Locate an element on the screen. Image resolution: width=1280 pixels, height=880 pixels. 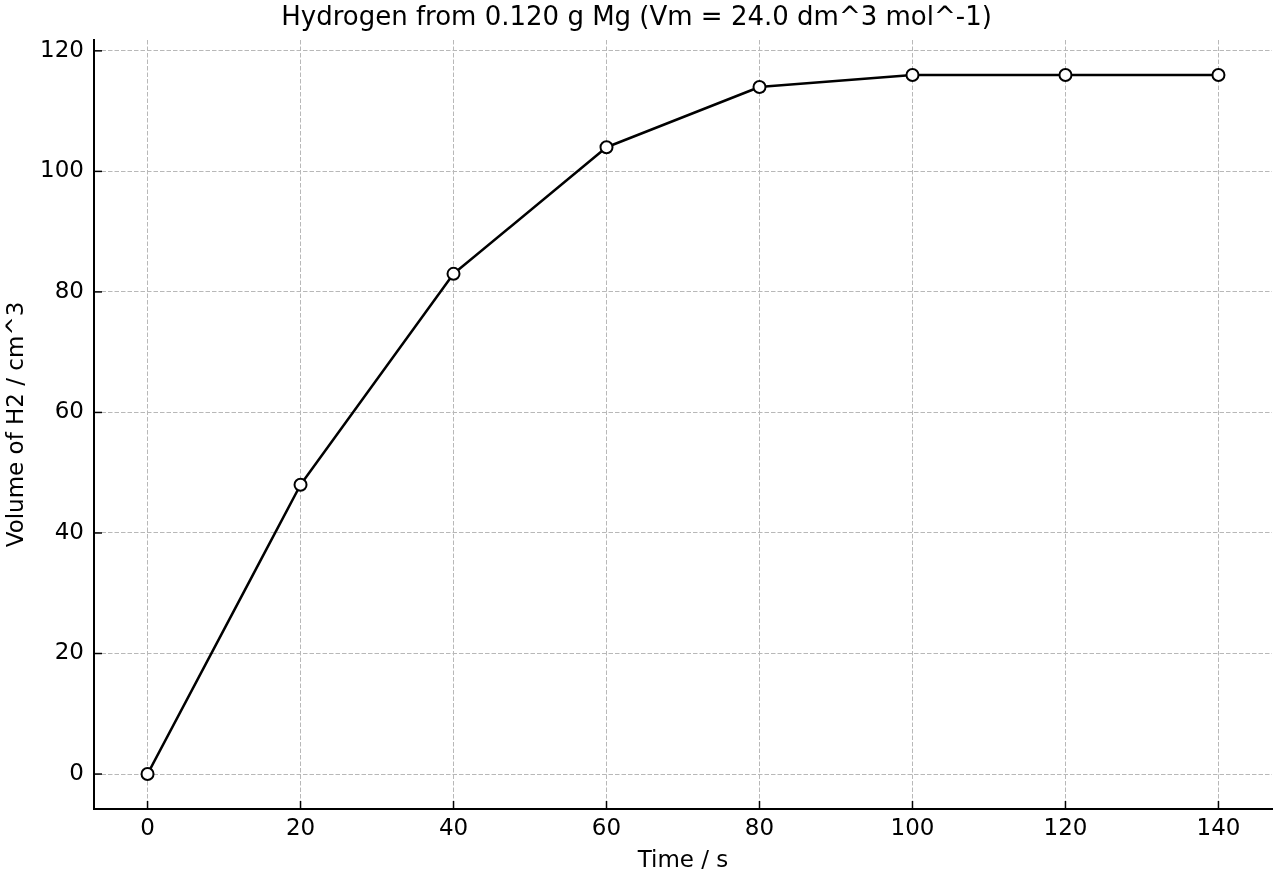
y-tick-label: 40 is located at coordinates (69, 530).